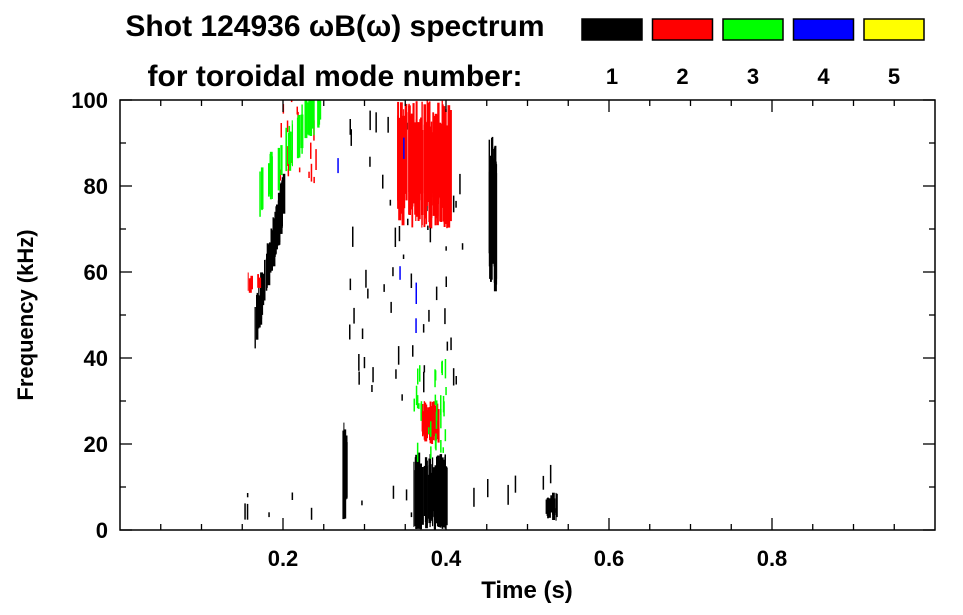 The width and height of the screenshot is (963, 615). I want to click on legend-label-mode-4: 4, so click(823, 76).